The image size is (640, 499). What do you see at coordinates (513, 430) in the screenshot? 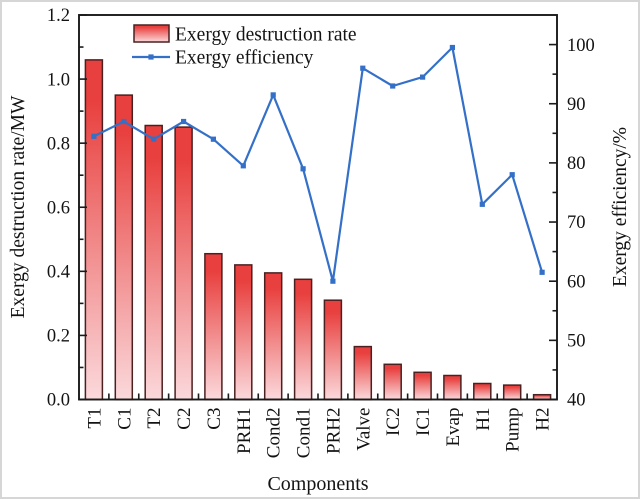
I see `x-tick-label: Pump` at bounding box center [513, 430].